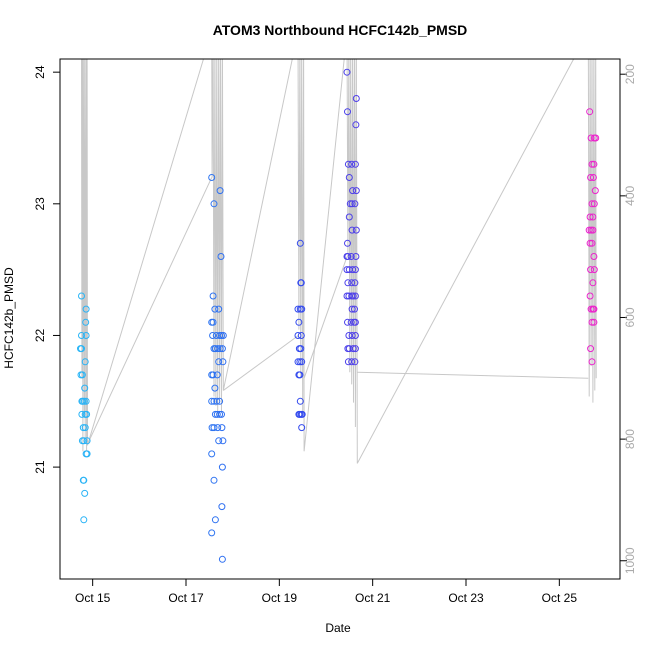  Describe the element at coordinates (9, 318) in the screenshot. I see `y-axis-label: HCFC142b_PMSD` at that location.